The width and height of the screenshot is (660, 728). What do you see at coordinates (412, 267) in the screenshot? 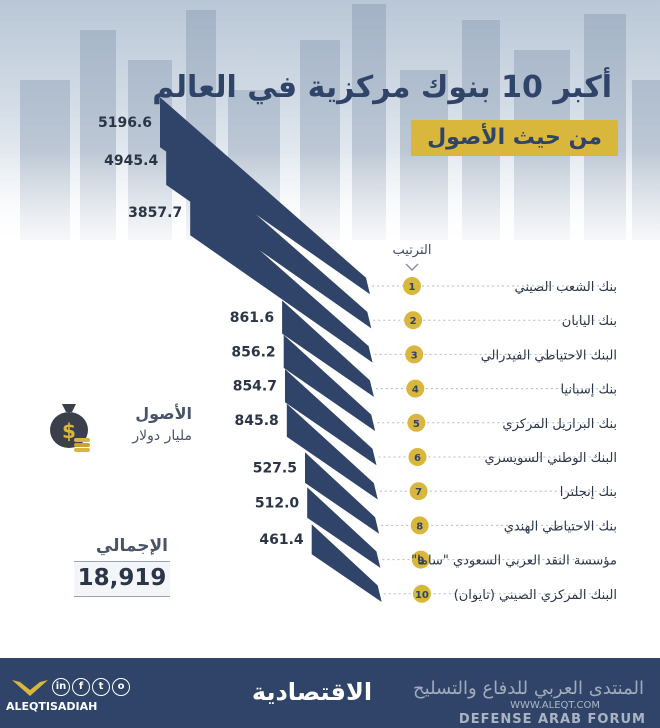
I see `chevron-down-icon` at bounding box center [412, 267].